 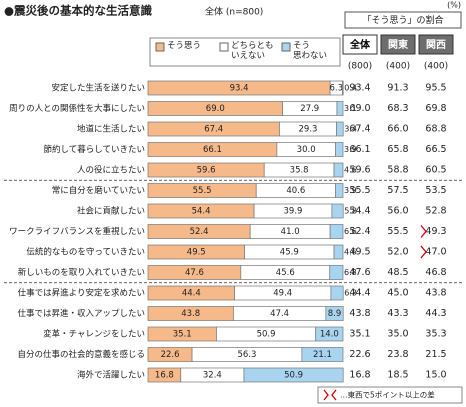 I want to click on value-label: 41.0, so click(x=290, y=232).